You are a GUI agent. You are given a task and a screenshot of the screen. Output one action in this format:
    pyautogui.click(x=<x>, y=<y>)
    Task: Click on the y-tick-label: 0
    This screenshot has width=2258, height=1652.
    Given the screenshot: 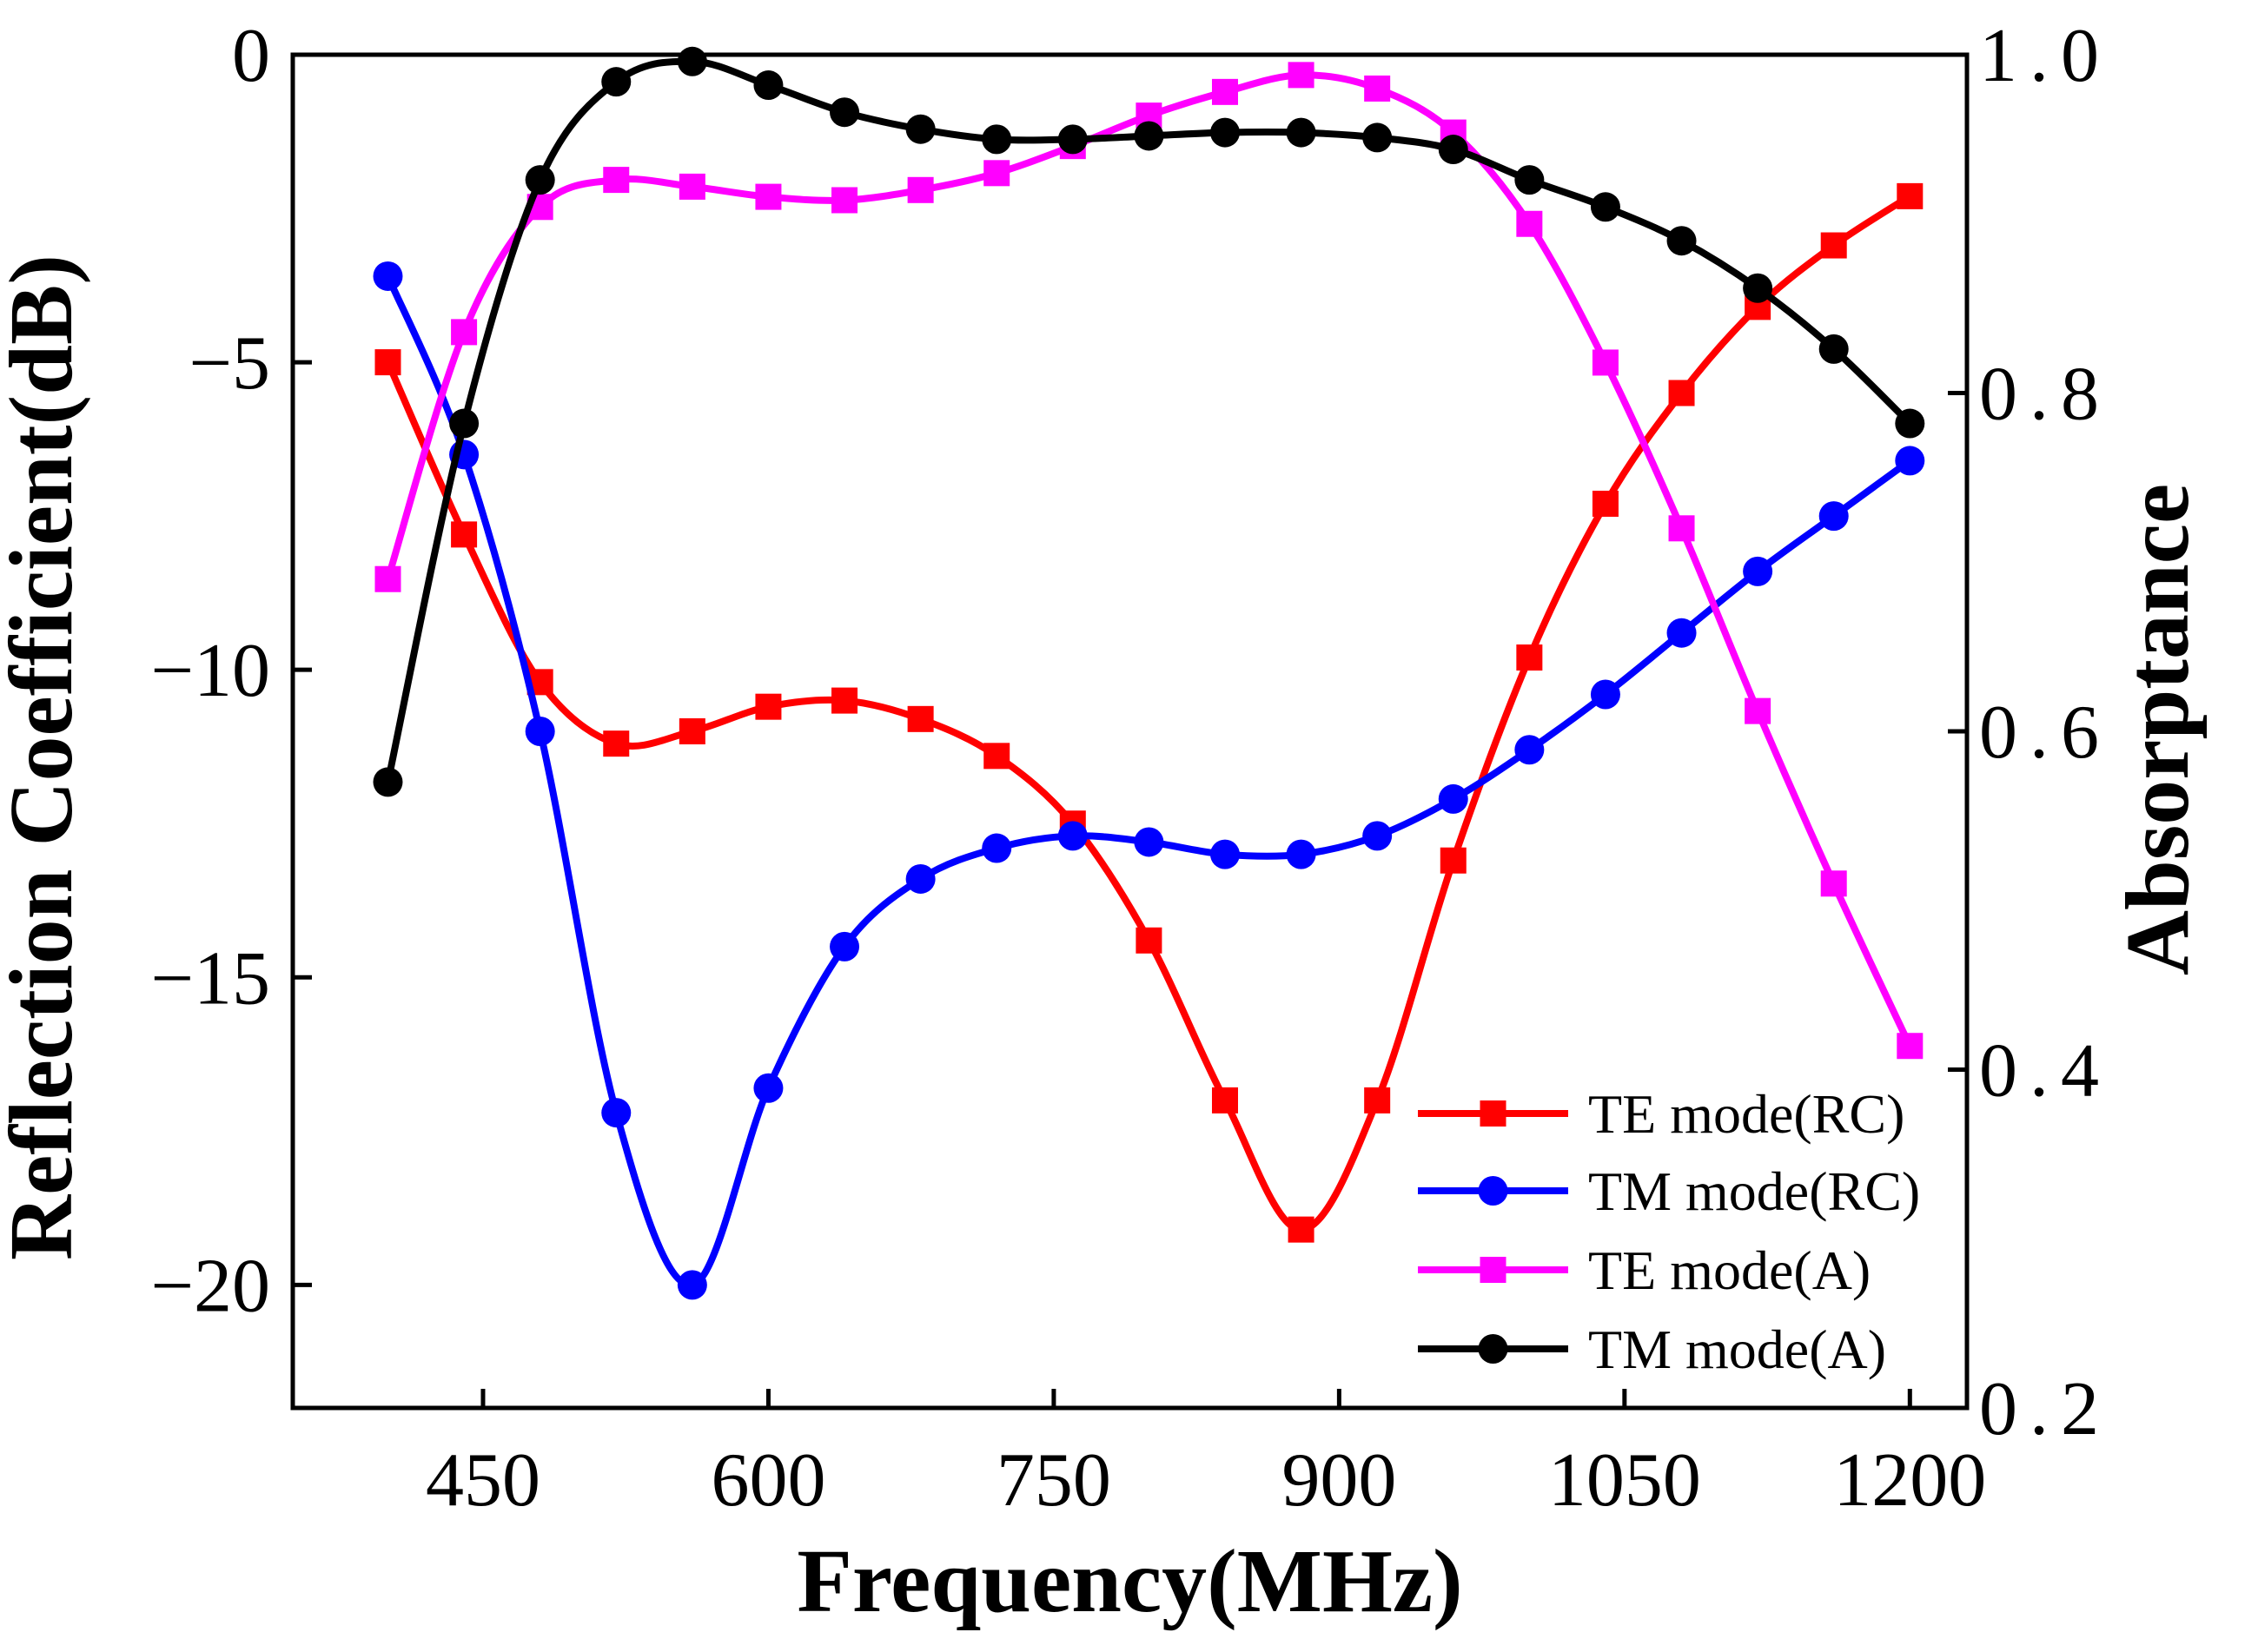 What is the action you would take?
    pyautogui.click(x=251, y=56)
    